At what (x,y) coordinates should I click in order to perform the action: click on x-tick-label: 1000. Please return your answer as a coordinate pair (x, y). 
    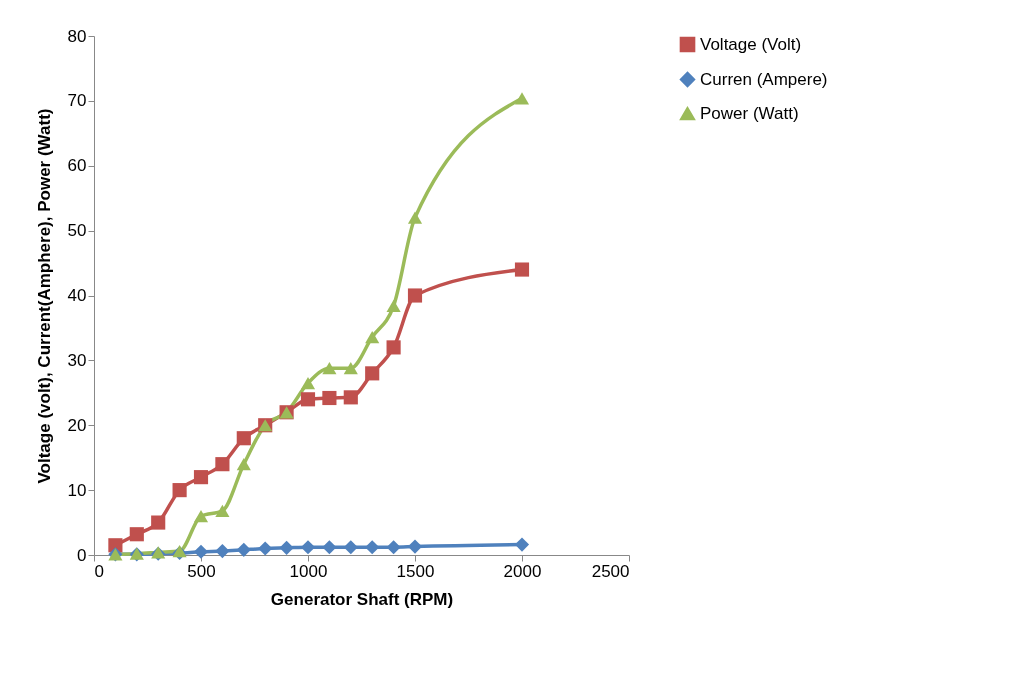
    Looking at the image, I should click on (308, 571).